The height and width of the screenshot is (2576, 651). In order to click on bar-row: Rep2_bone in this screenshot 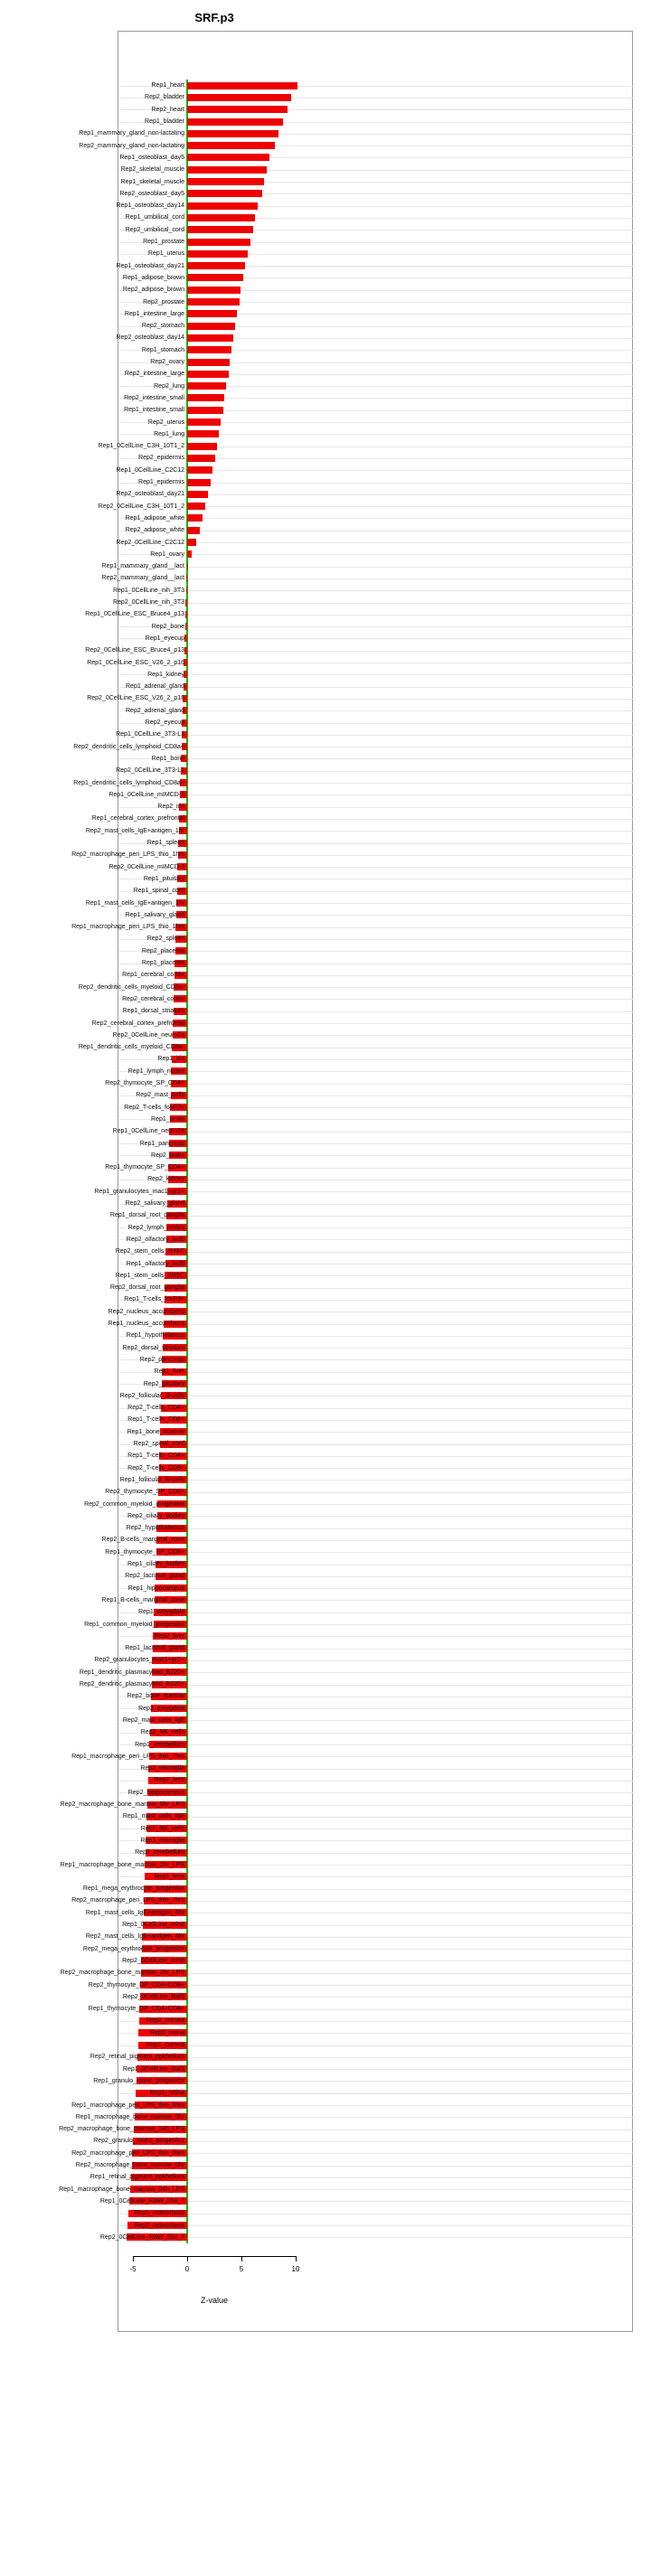, I will do `click(326, 627)`.